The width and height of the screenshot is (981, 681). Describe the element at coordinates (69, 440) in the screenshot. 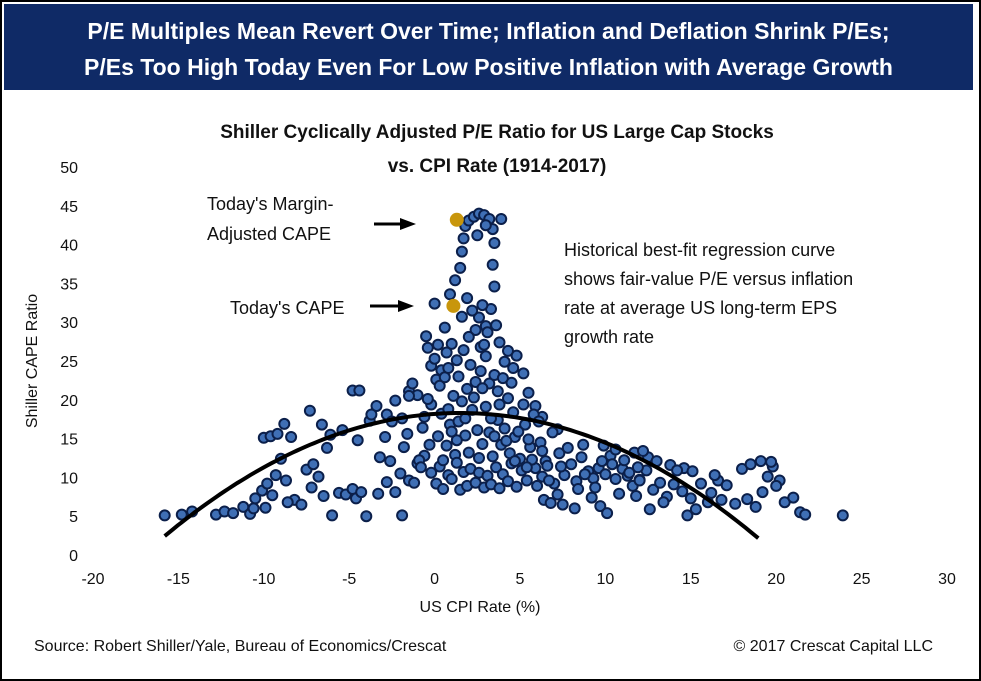

I see `y-tick-label: 15` at that location.